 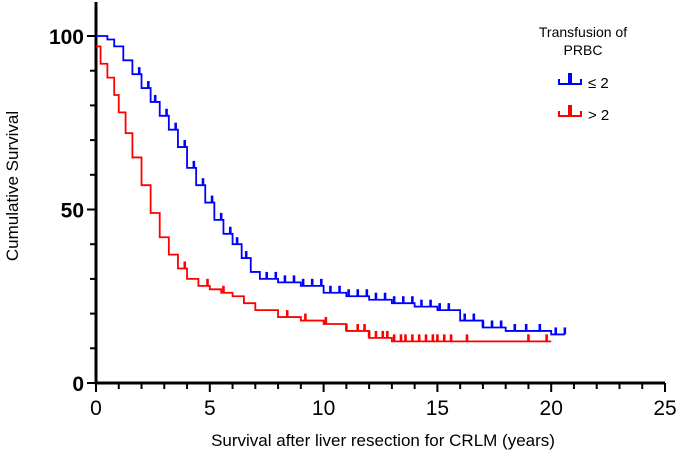 I want to click on legend-entries: ≤ 2 > 2, so click(x=583, y=98).